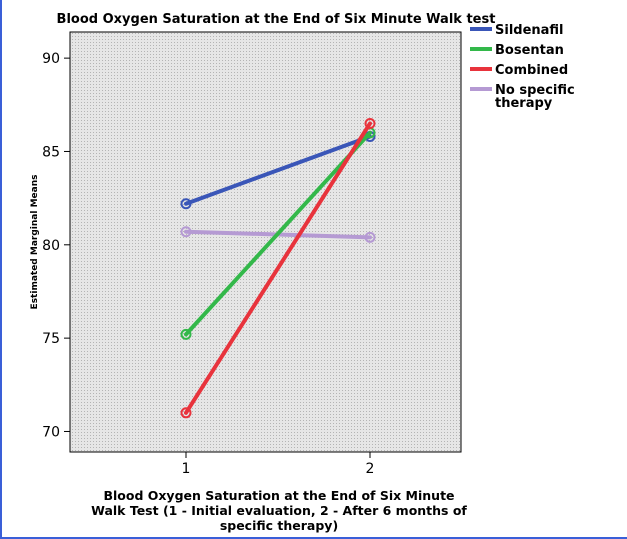  What do you see at coordinates (51, 152) in the screenshot?
I see `y-tick-label: 85` at bounding box center [51, 152].